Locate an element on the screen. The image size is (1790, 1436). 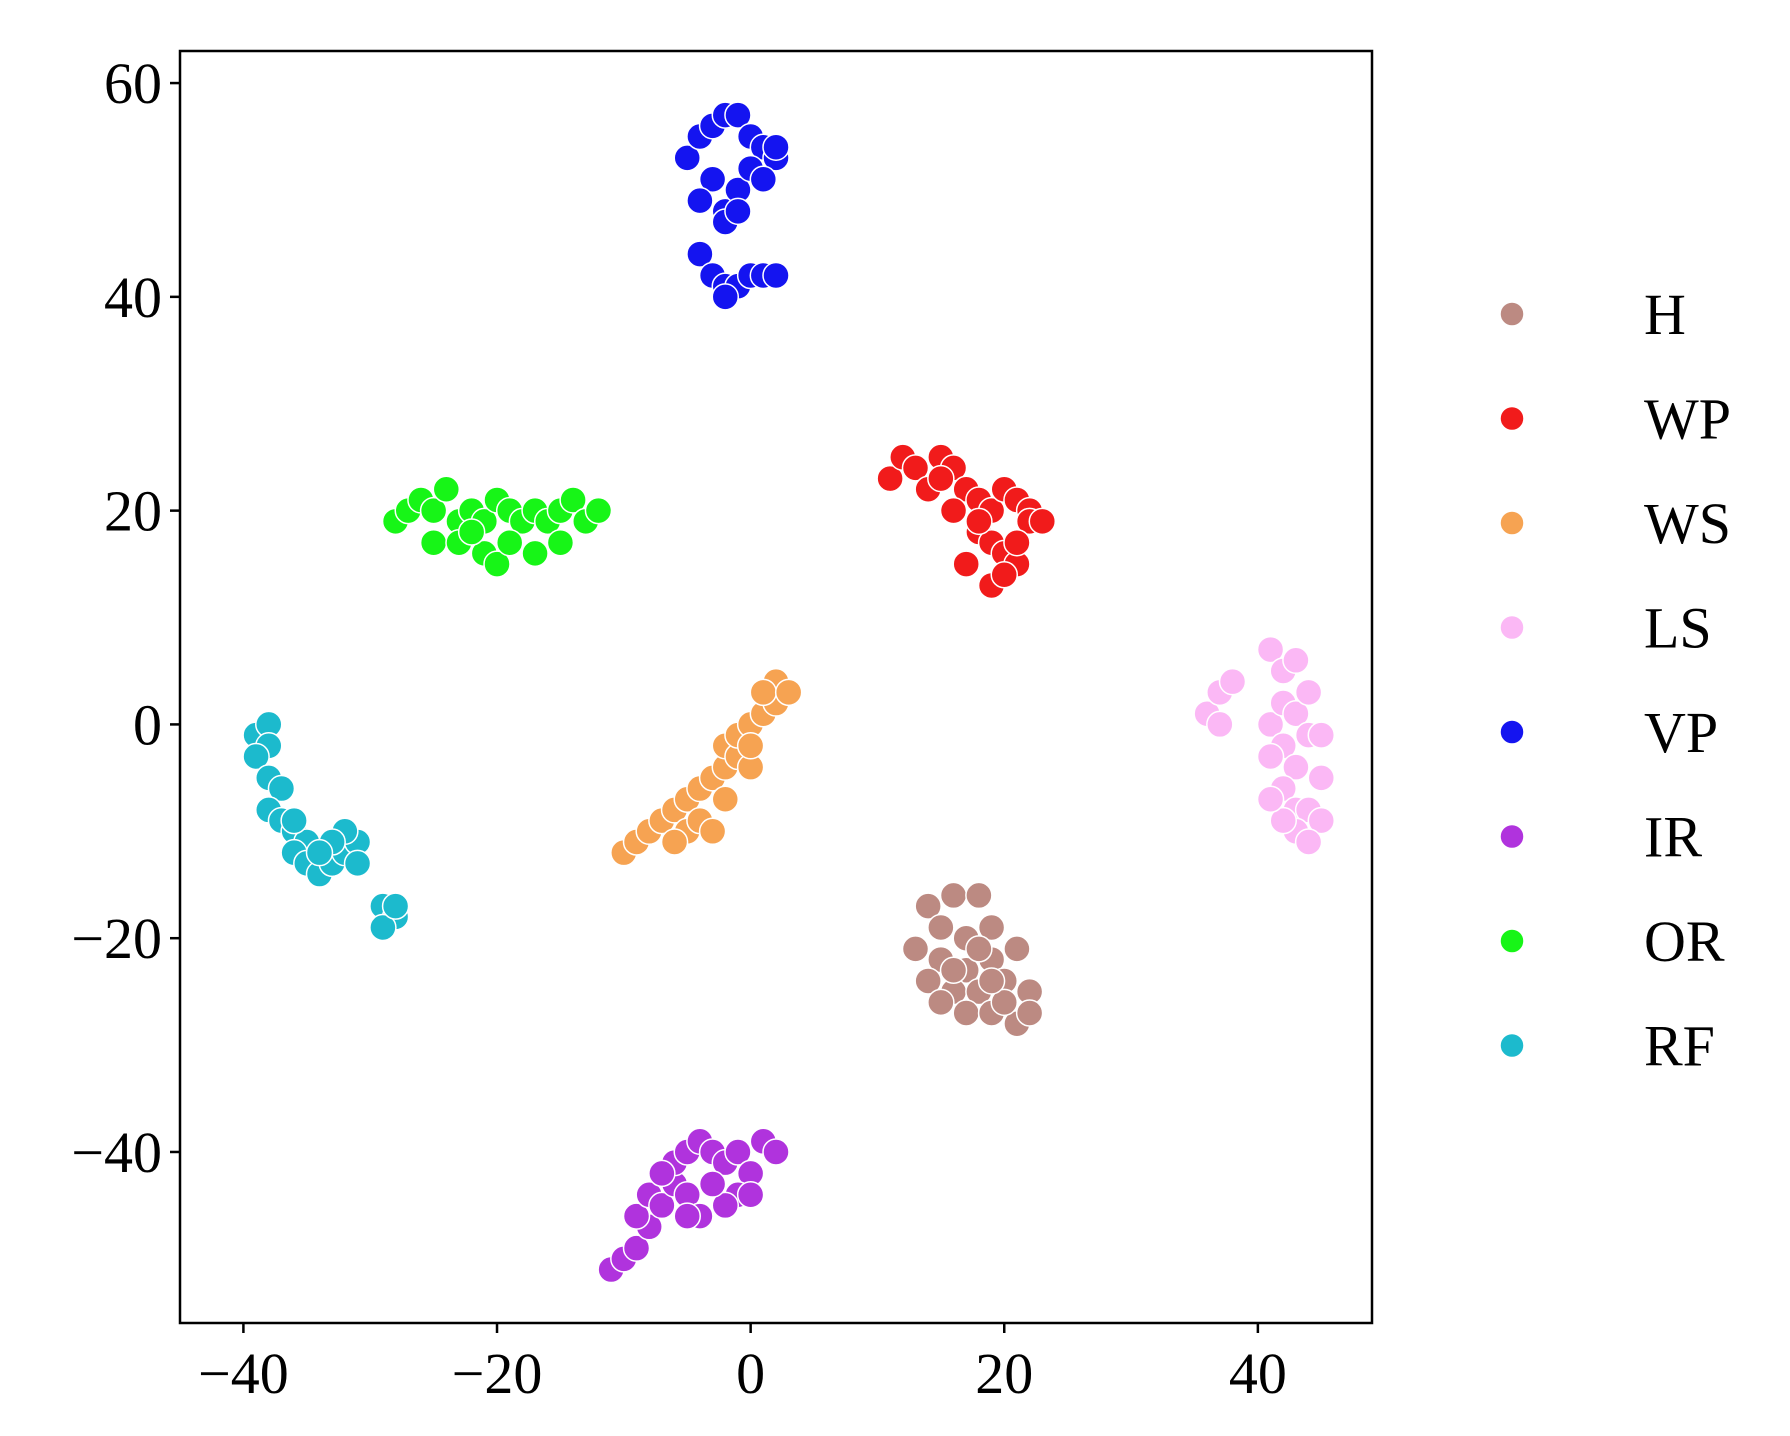
x-tick-label: 0 is located at coordinates (750, 1373).